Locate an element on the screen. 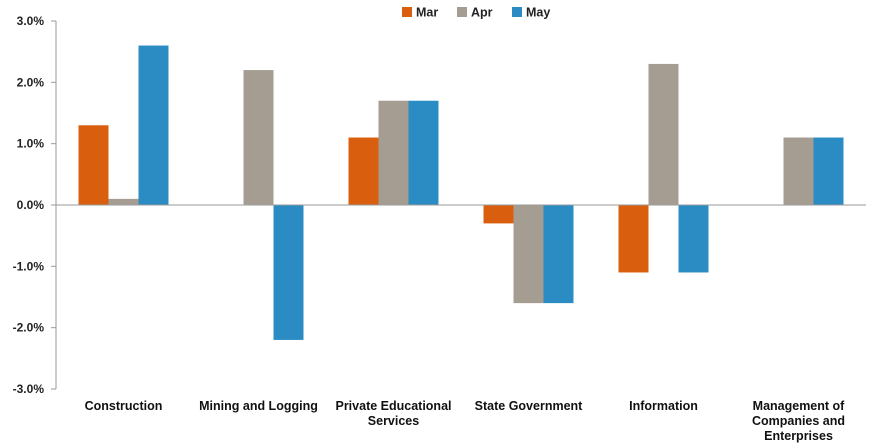 Image resolution: width=869 pixels, height=445 pixels. y-tick-label: -2.0% is located at coordinates (29, 328).